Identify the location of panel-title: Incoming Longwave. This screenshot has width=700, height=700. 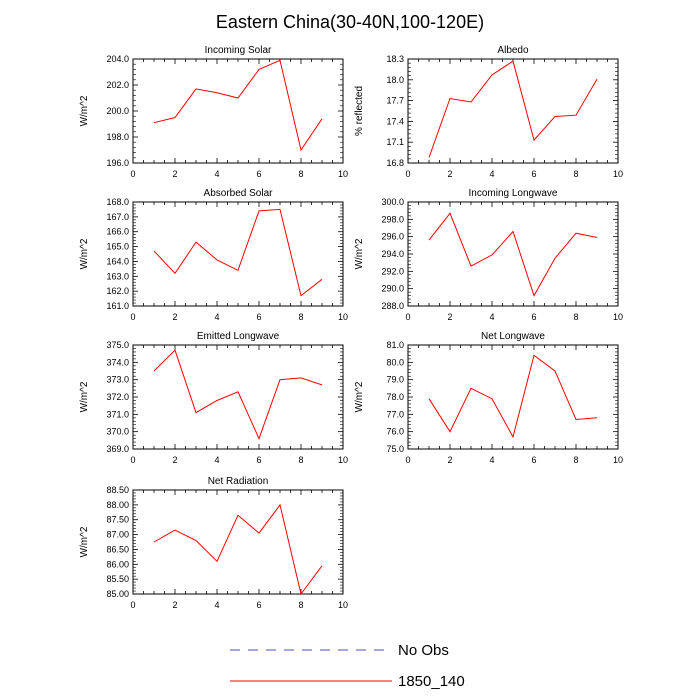
(513, 193).